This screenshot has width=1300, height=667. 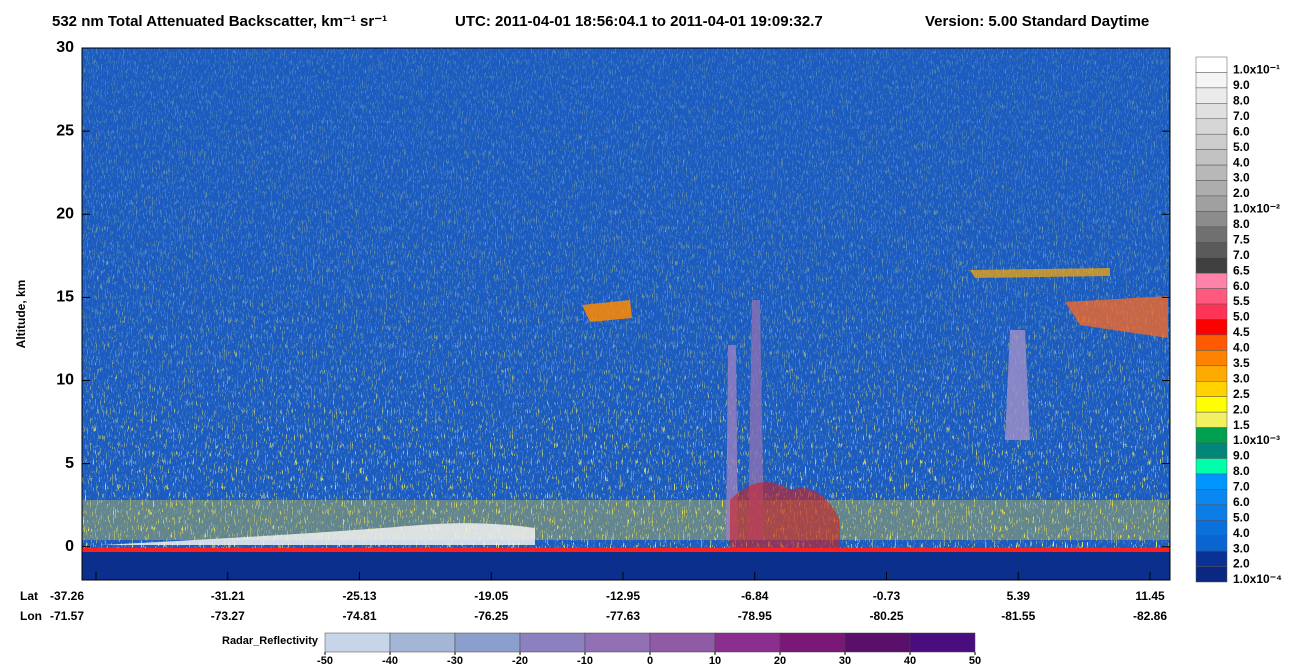 I want to click on y-tick-label: 30, so click(x=65, y=47).